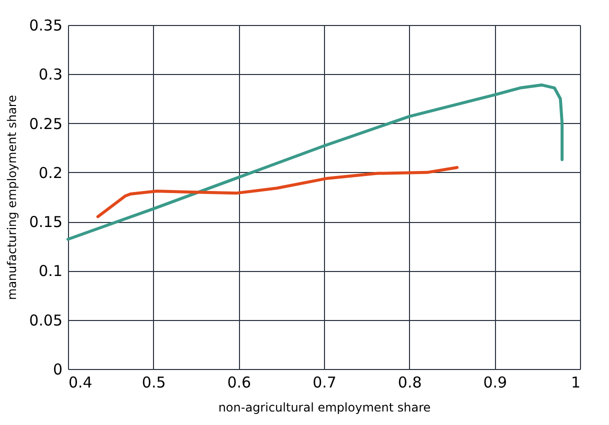  I want to click on y-tick-label: 0.2, so click(50, 173).